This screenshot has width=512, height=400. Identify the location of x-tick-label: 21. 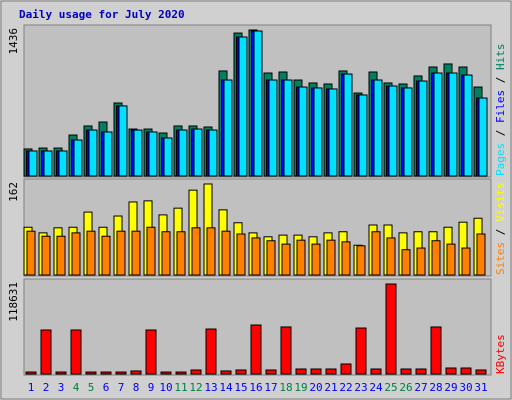
(330, 387).